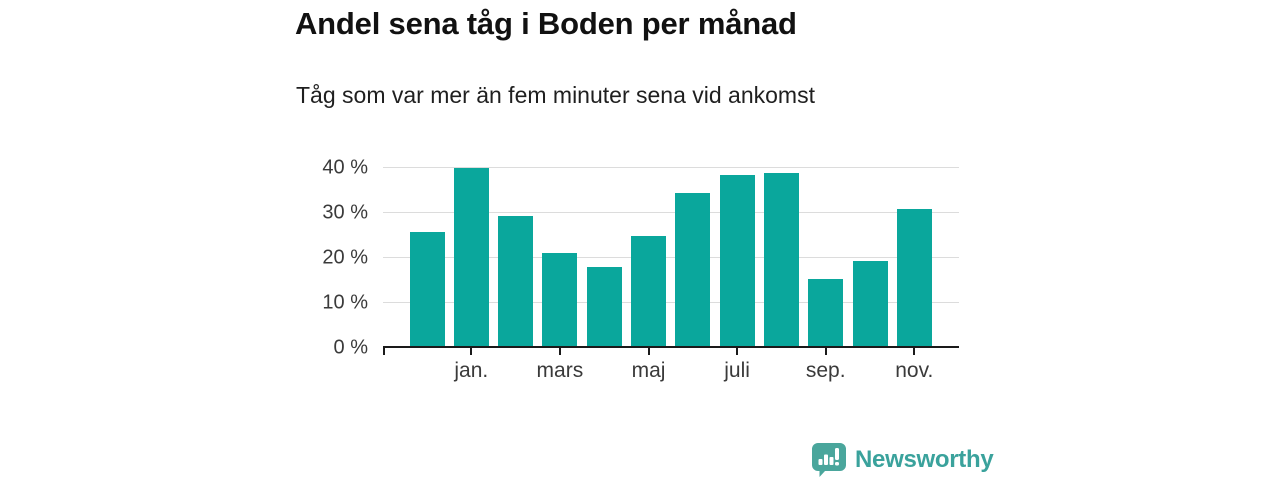 The width and height of the screenshot is (1280, 480). What do you see at coordinates (384, 351) in the screenshot?
I see `axis-end-tick` at bounding box center [384, 351].